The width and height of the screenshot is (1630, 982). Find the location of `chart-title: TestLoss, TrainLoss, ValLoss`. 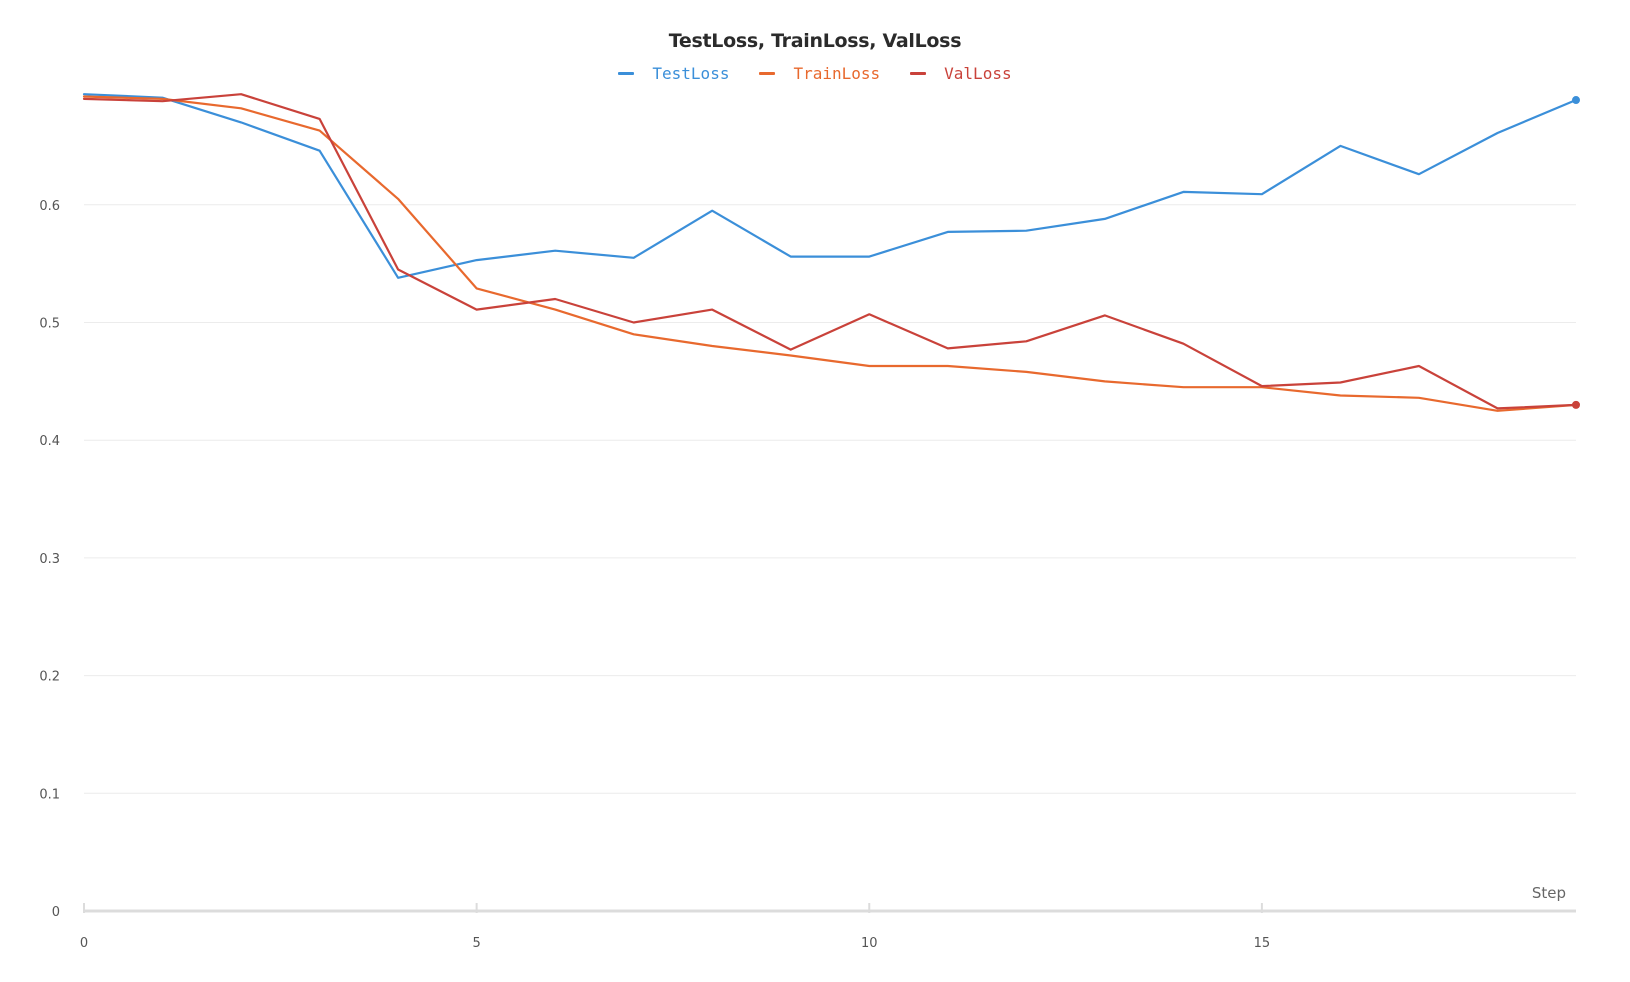

chart-title: TestLoss, TrainLoss, ValLoss is located at coordinates (815, 41).